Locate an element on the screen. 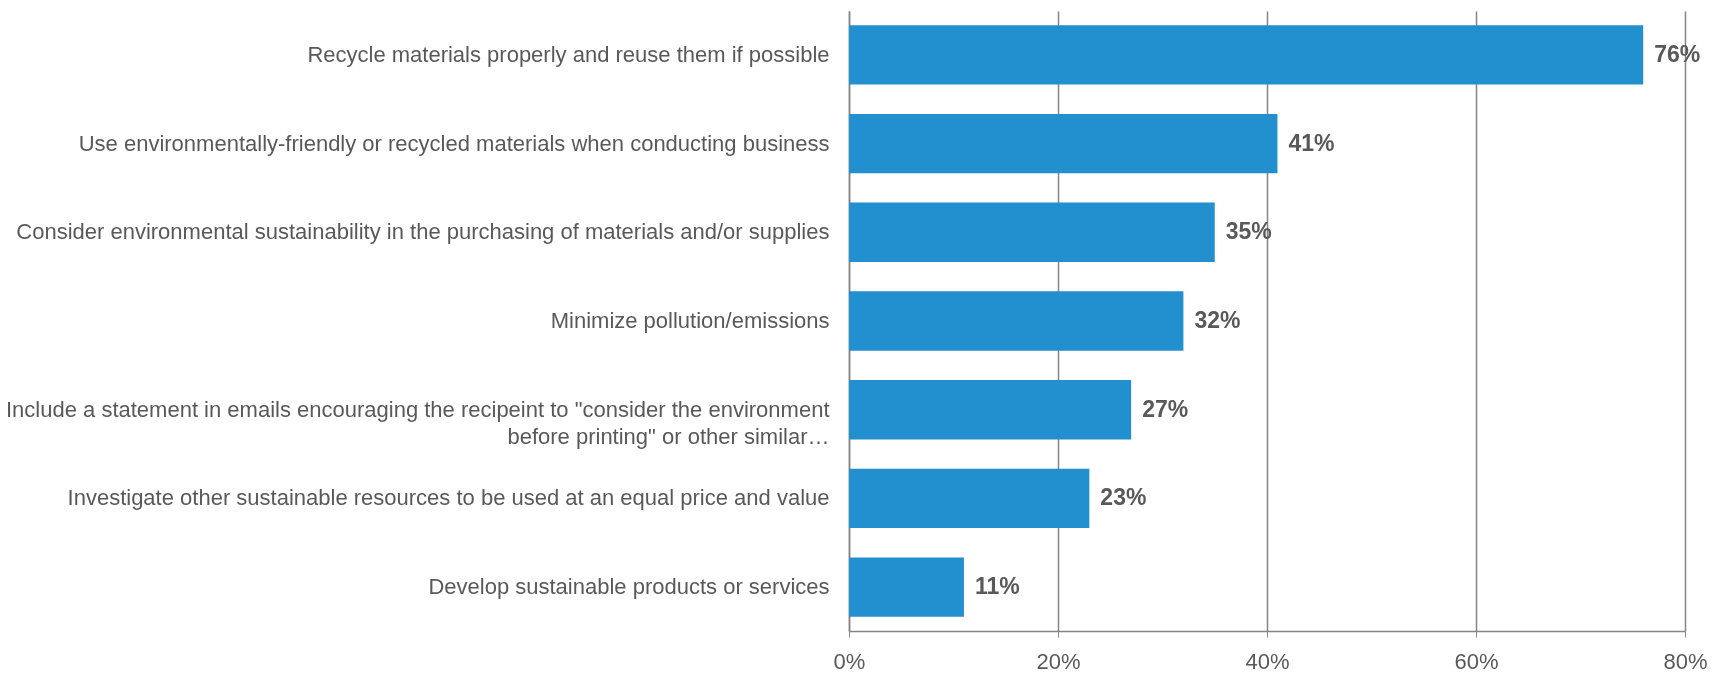 The height and width of the screenshot is (688, 1729). data-label: 32% is located at coordinates (1217, 320).